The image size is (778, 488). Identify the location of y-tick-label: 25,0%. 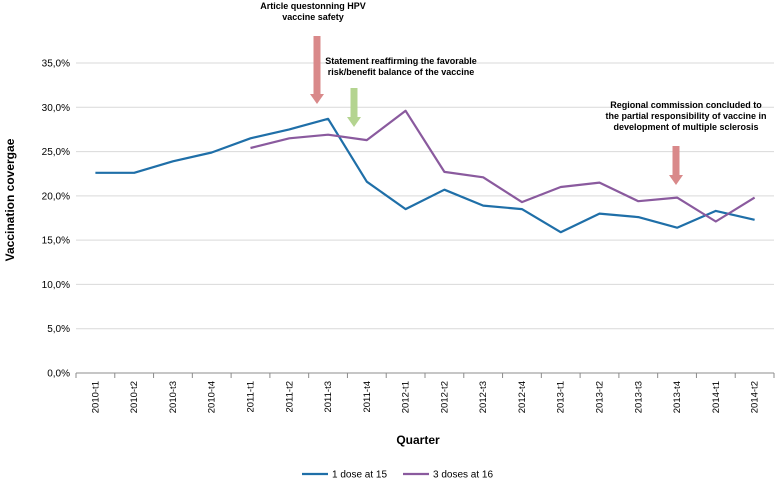
(56, 152).